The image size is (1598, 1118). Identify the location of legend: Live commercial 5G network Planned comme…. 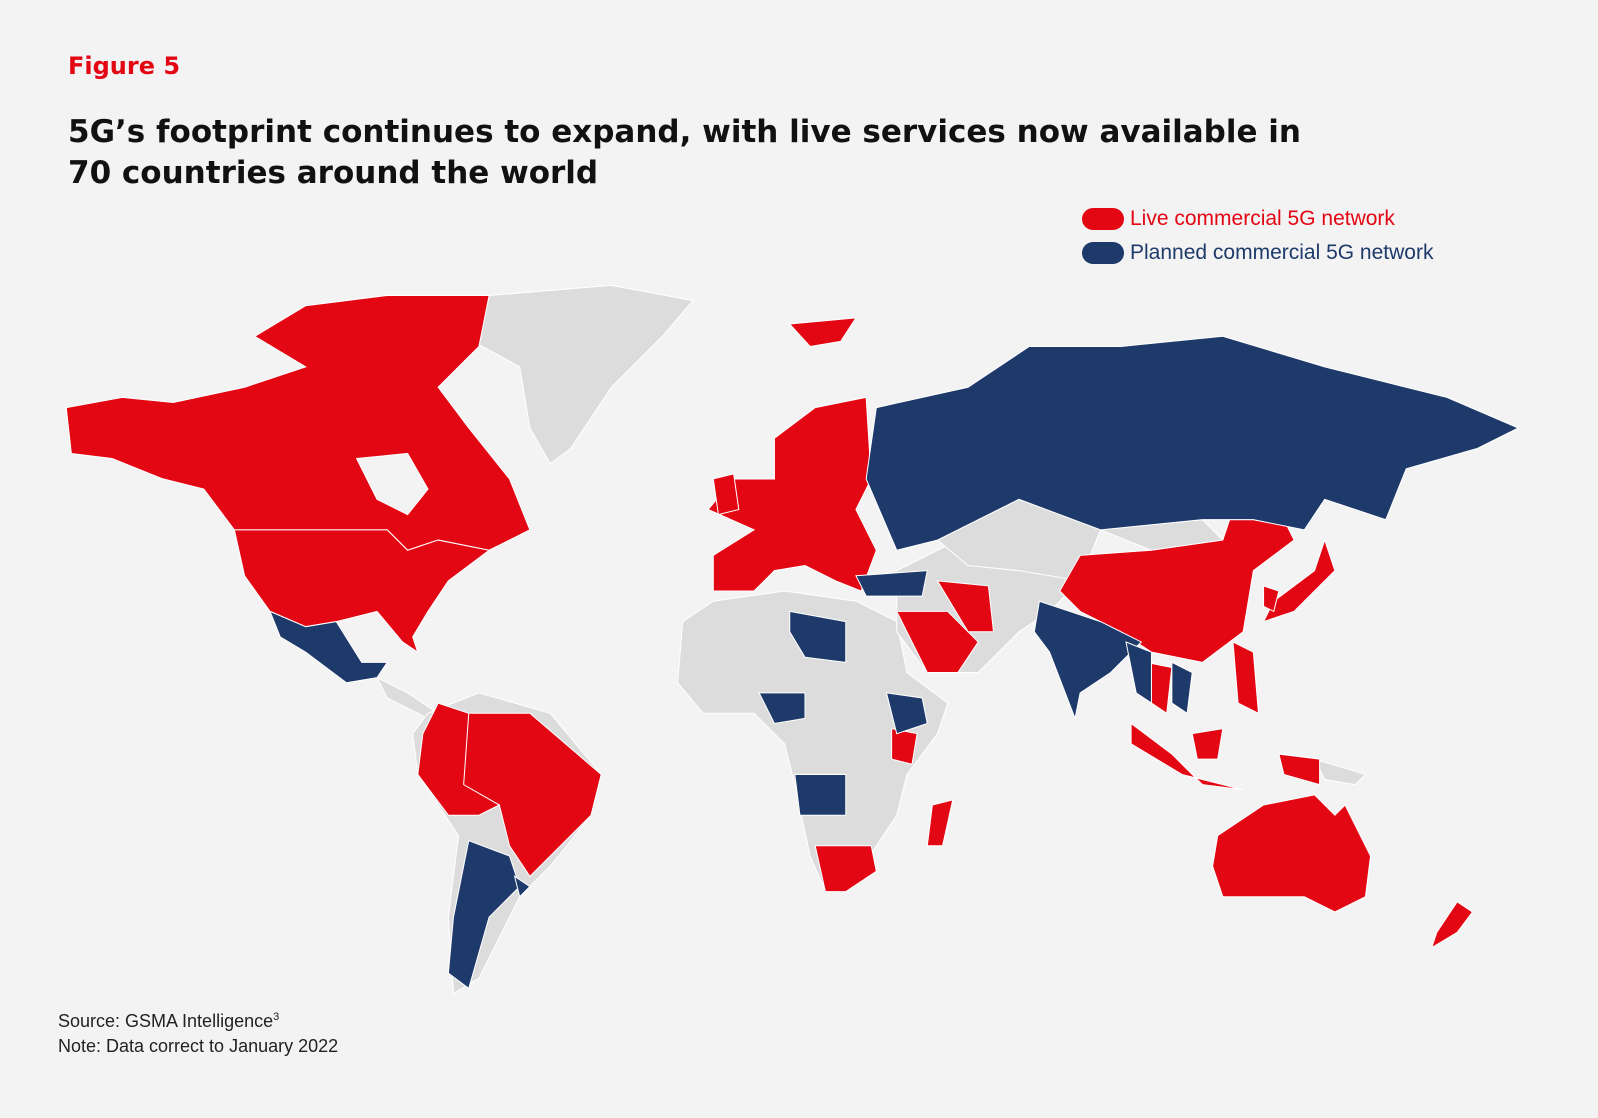
(1257, 236).